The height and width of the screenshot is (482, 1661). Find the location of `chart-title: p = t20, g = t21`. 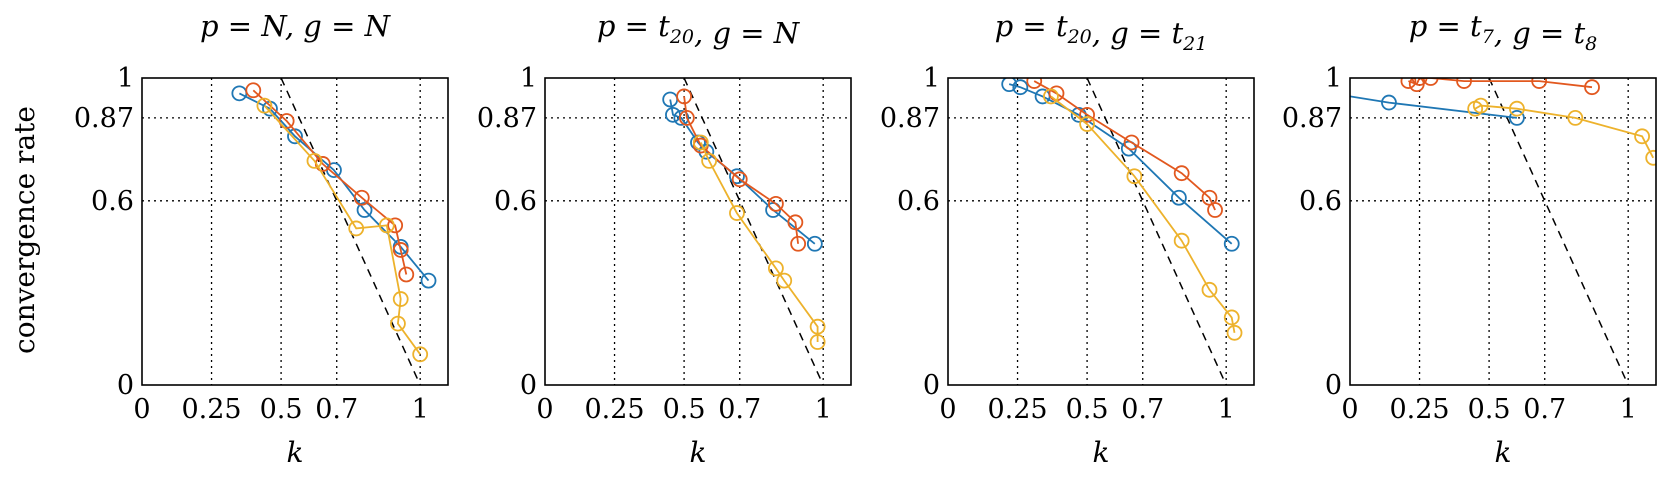

chart-title: p = t20, g = t21 is located at coordinates (1101, 32).